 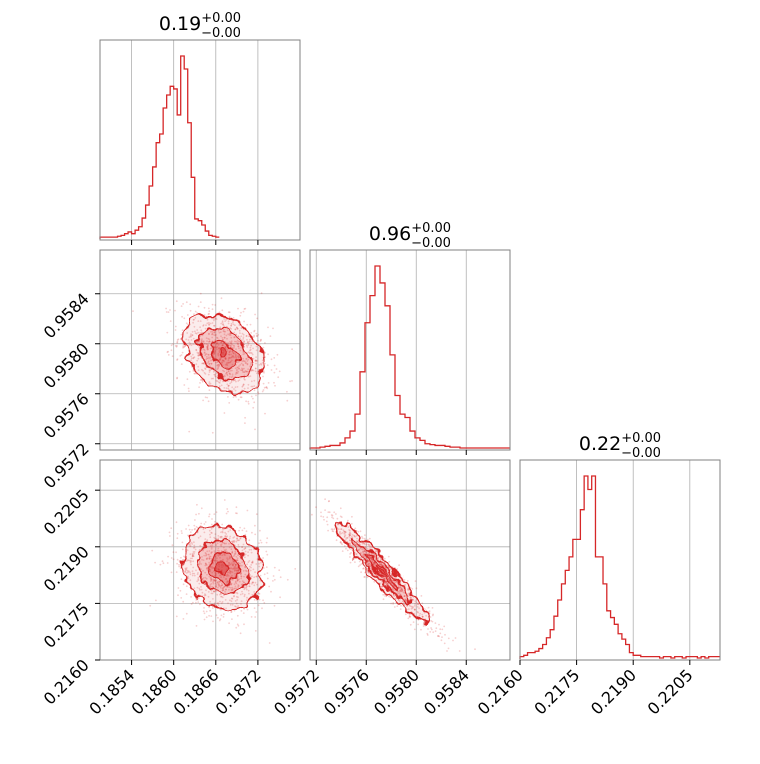 I want to click on x-tick-label: 0.2175, so click(x=556, y=691).